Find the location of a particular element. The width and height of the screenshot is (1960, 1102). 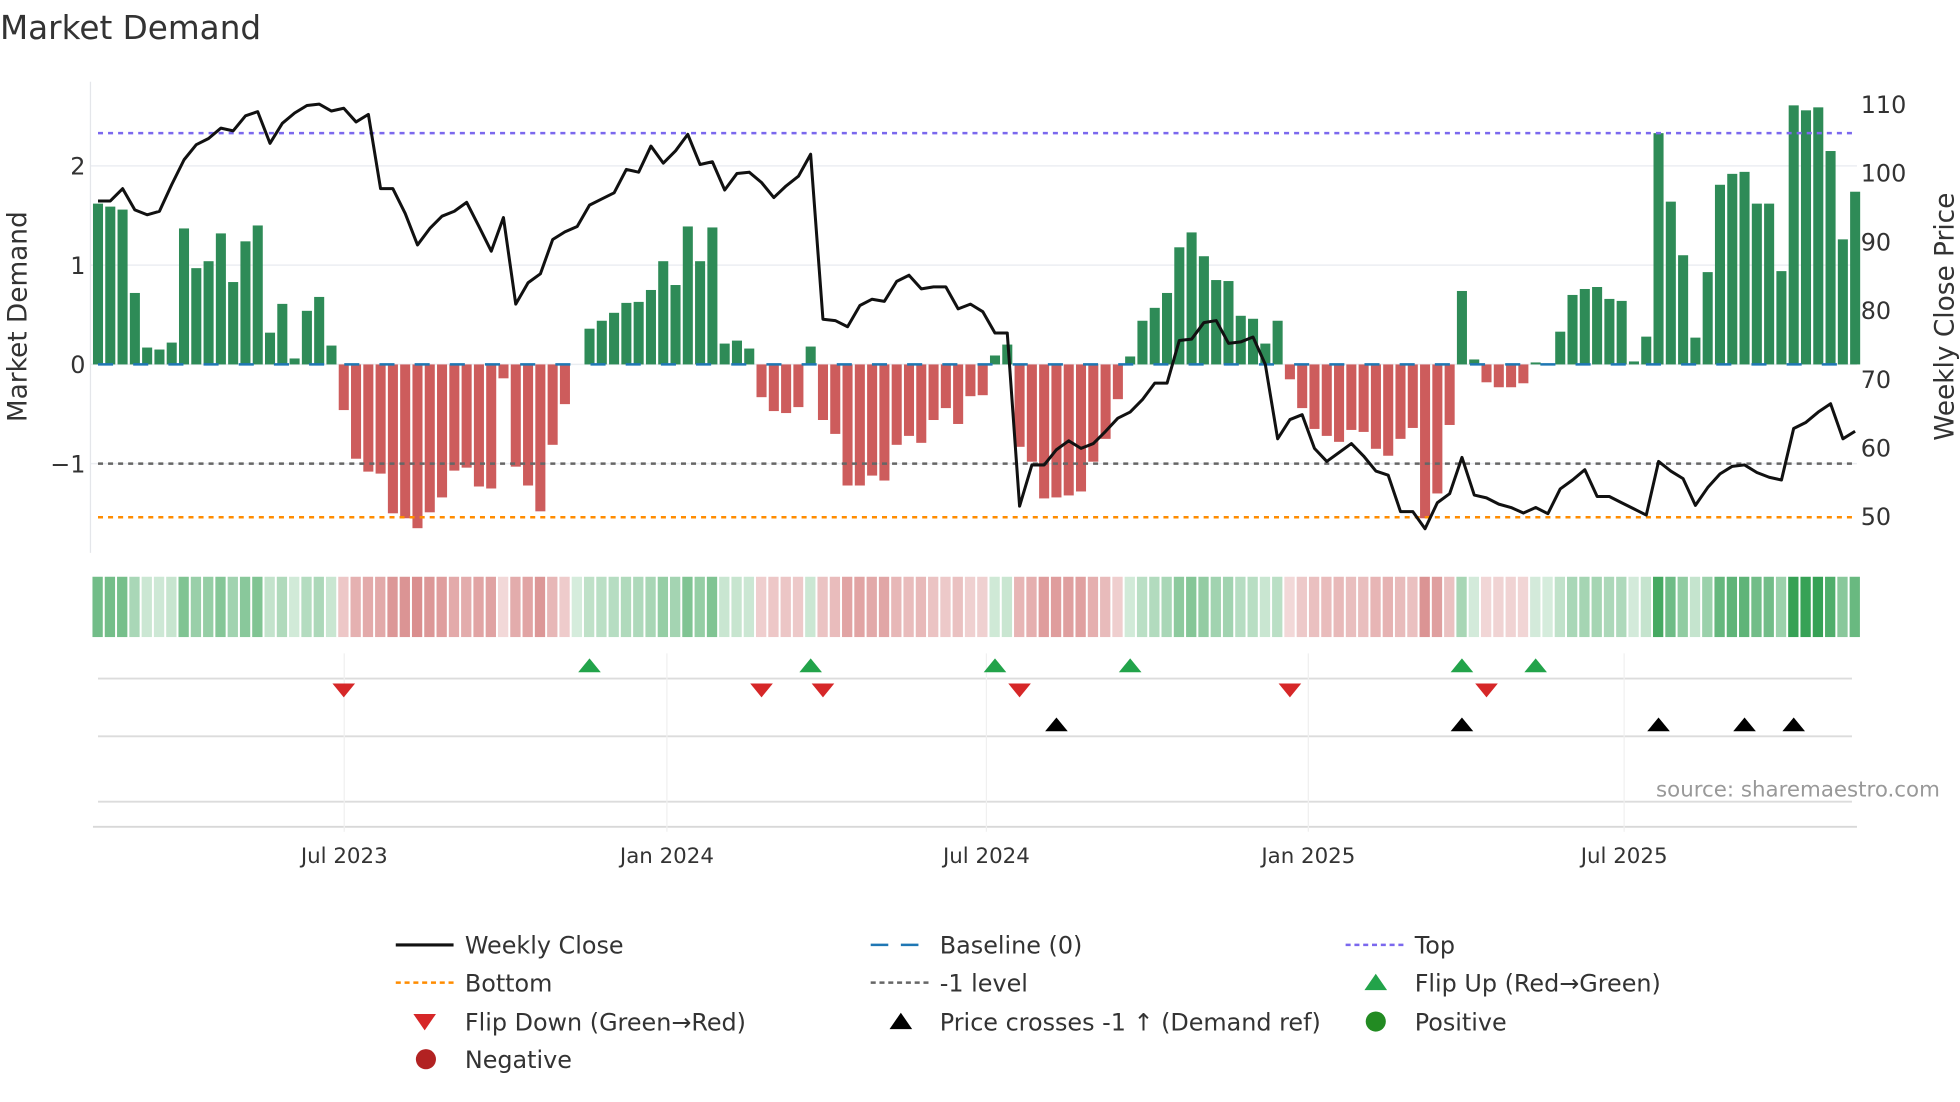

y2-tick-label: 60 is located at coordinates (1876, 449).